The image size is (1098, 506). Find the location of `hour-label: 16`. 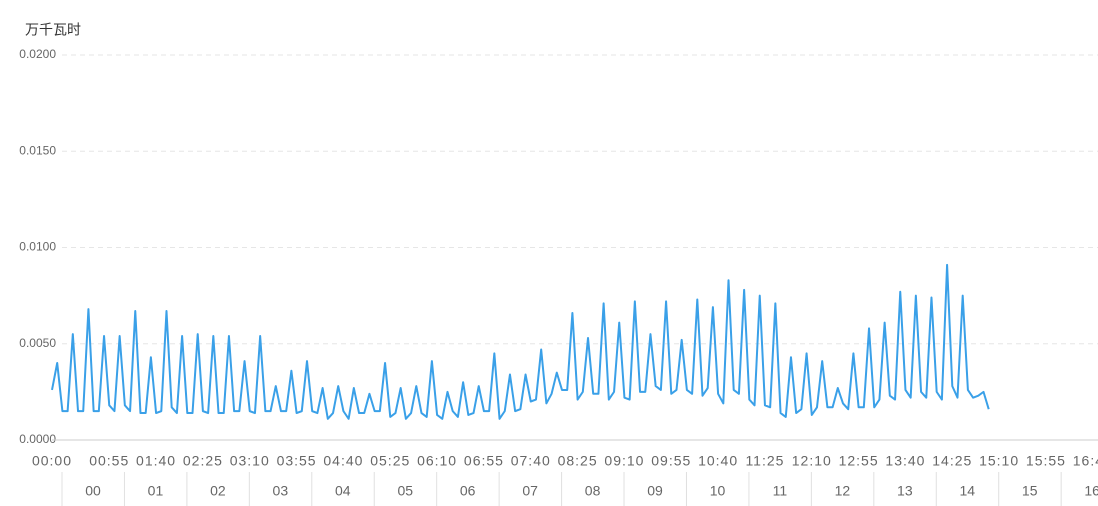

hour-label: 16 is located at coordinates (1091, 491).